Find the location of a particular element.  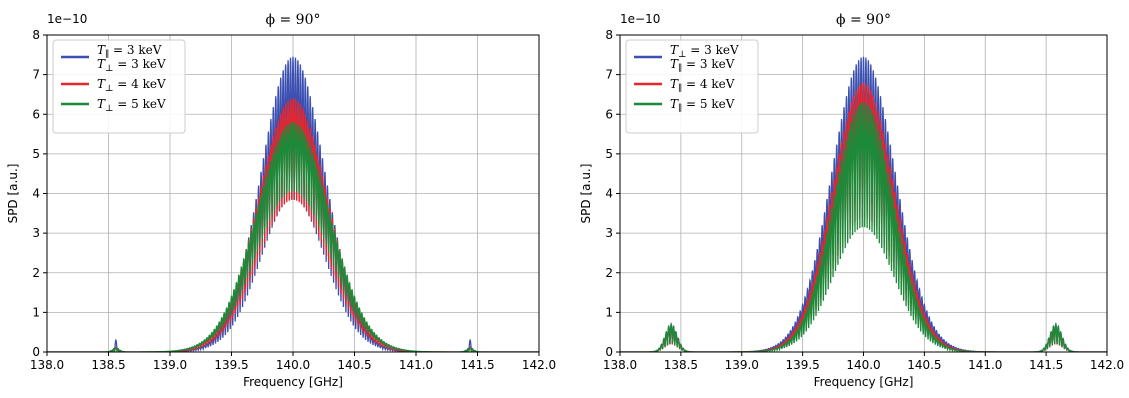

legend-label-3: T∥ = 5 keV is located at coordinates (702, 105).